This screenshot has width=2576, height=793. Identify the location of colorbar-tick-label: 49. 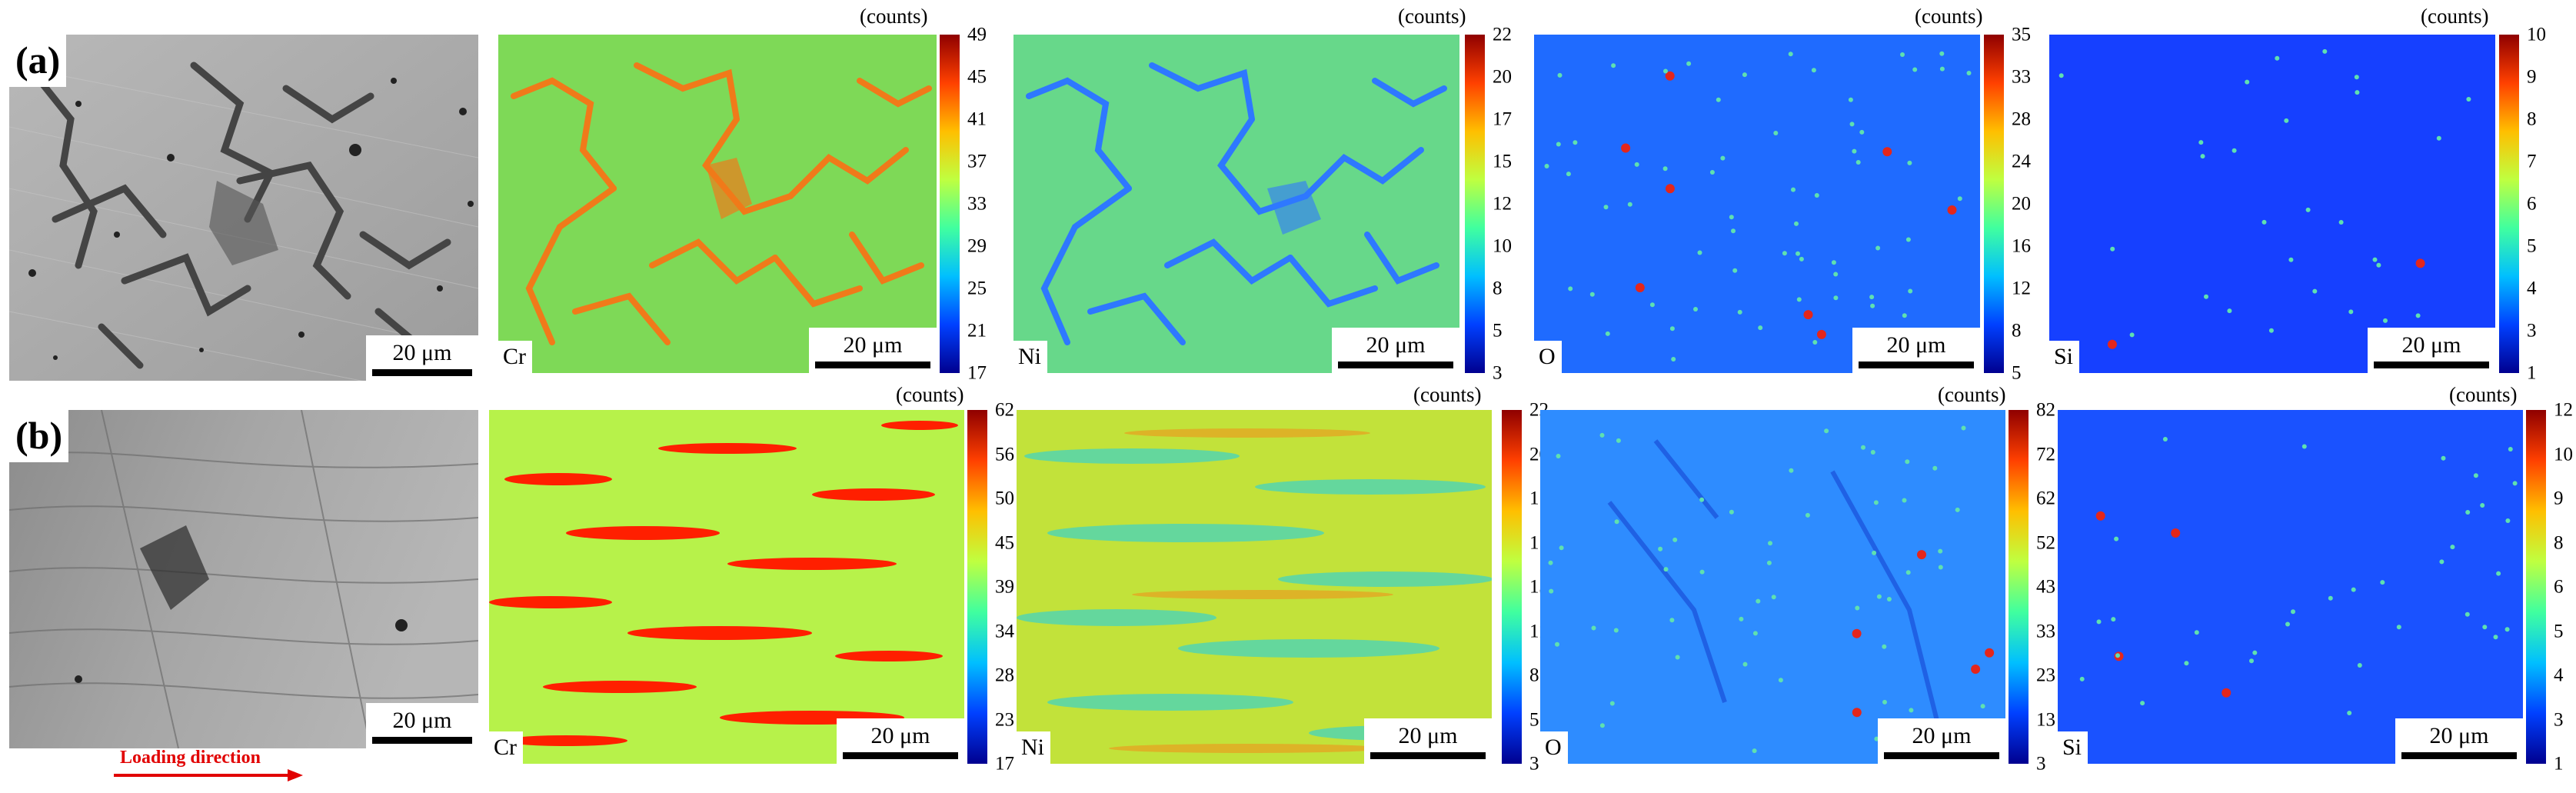
(977, 34).